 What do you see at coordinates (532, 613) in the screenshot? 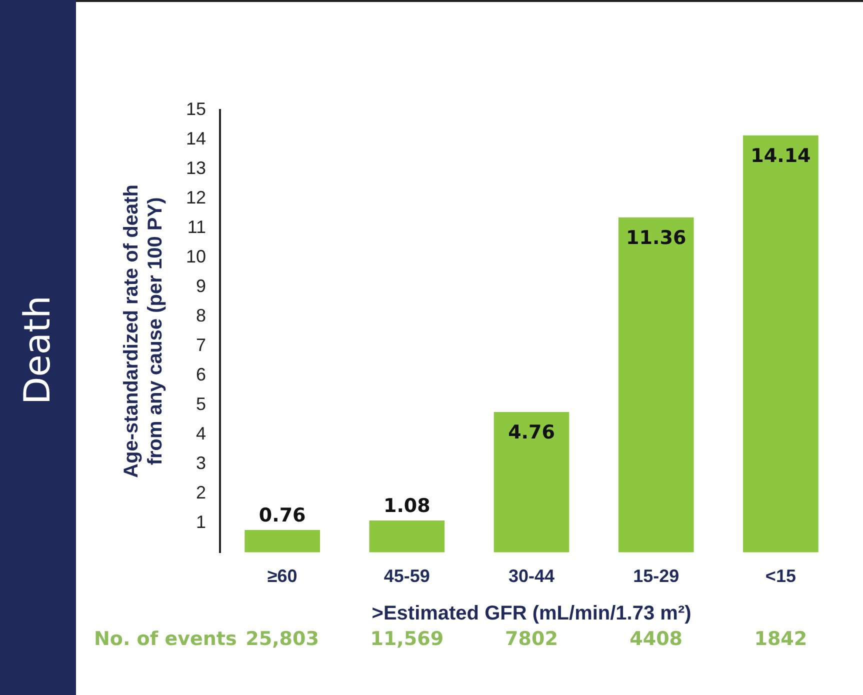
I see `x-axis-title: >Estimated GFR (mL/min/1.73 m²)` at bounding box center [532, 613].